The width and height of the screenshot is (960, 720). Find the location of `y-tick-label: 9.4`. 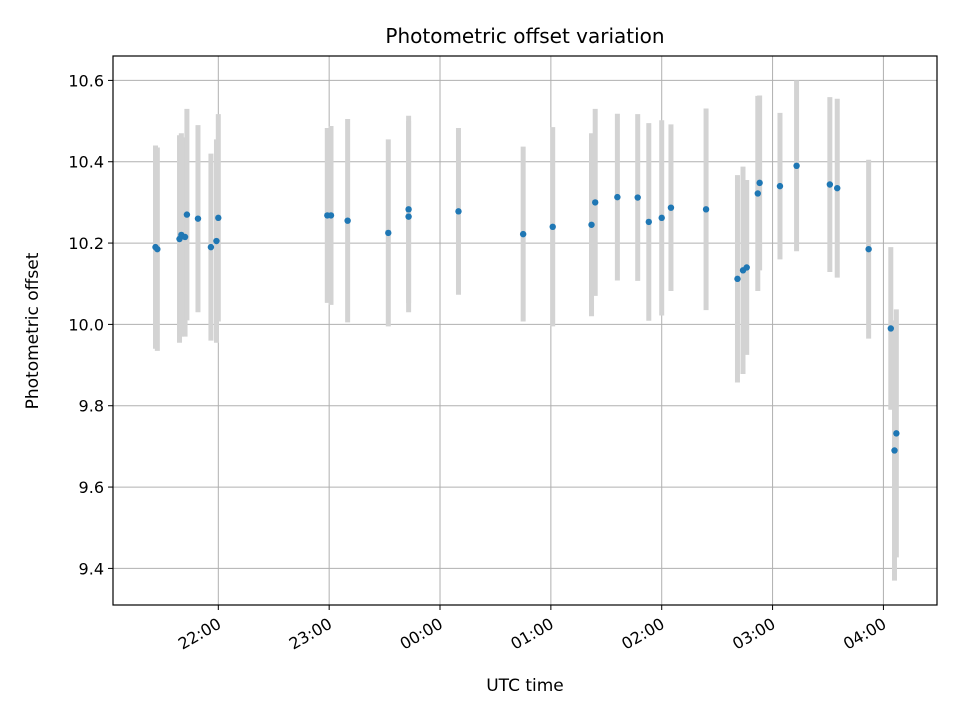

y-tick-label: 9.4 is located at coordinates (91, 568).